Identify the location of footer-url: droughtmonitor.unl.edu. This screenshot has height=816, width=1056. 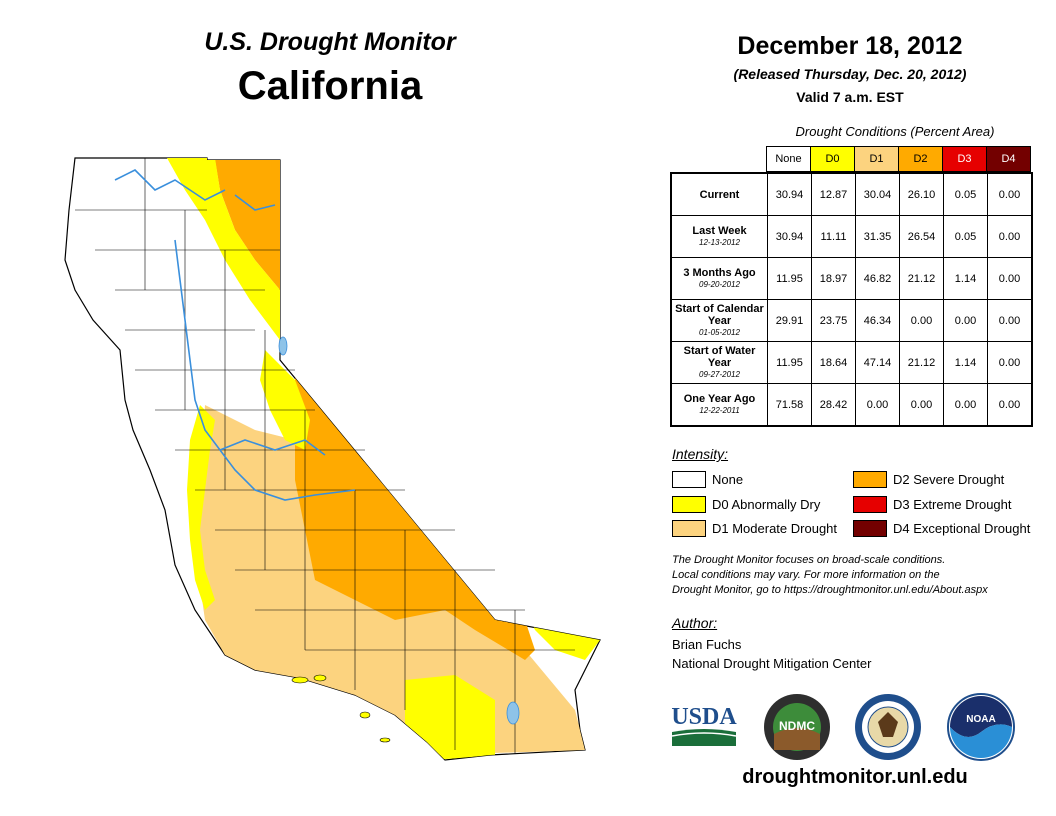
(855, 777).